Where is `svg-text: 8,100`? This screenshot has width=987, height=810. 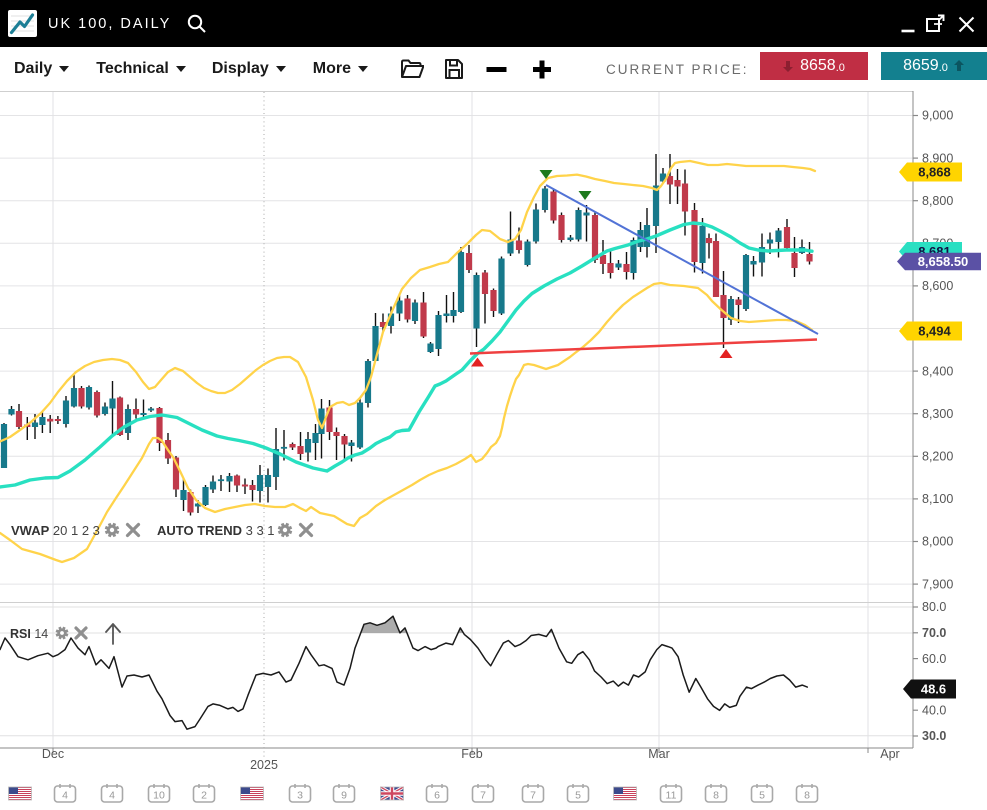 svg-text: 8,100 is located at coordinates (937, 499).